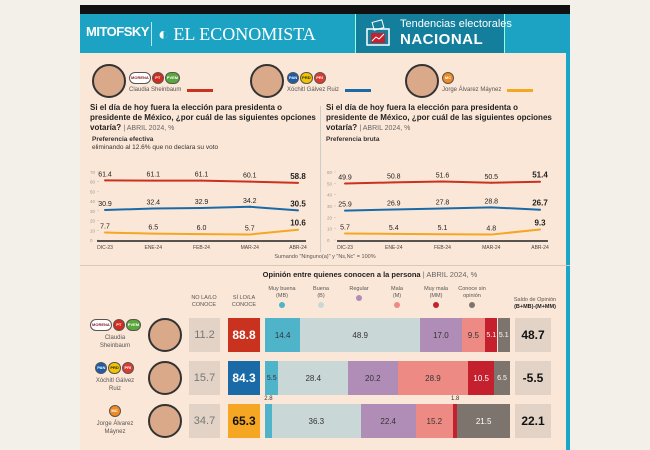 The image size is (650, 450). What do you see at coordinates (325, 9) in the screenshot?
I see `top-bar` at bounding box center [325, 9].